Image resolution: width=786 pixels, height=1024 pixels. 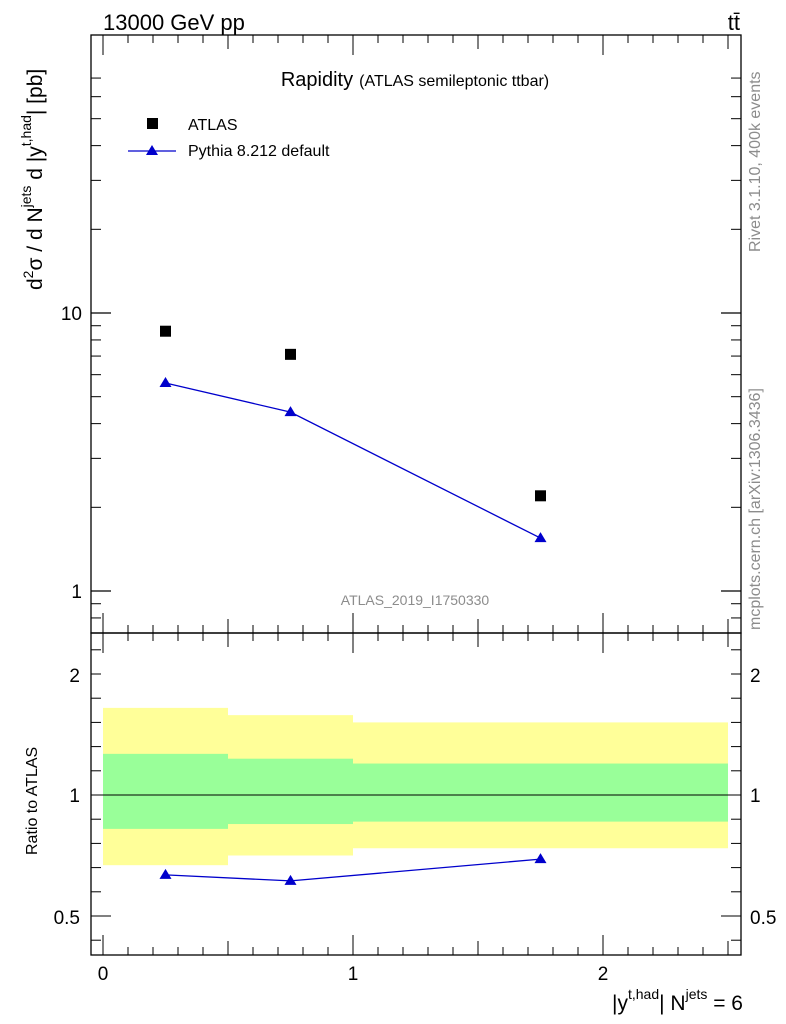 What do you see at coordinates (415, 600) in the screenshot?
I see `watermark: ATLAS_2019_I1750330` at bounding box center [415, 600].